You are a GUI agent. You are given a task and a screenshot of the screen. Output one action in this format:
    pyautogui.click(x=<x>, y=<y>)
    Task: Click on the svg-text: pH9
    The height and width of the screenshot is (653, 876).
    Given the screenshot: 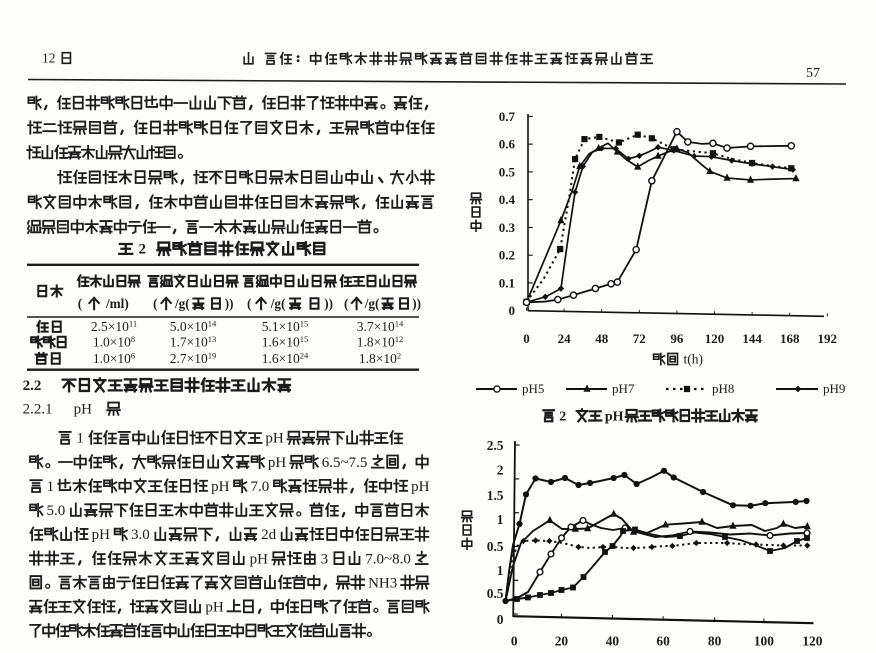 What is the action you would take?
    pyautogui.click(x=834, y=388)
    